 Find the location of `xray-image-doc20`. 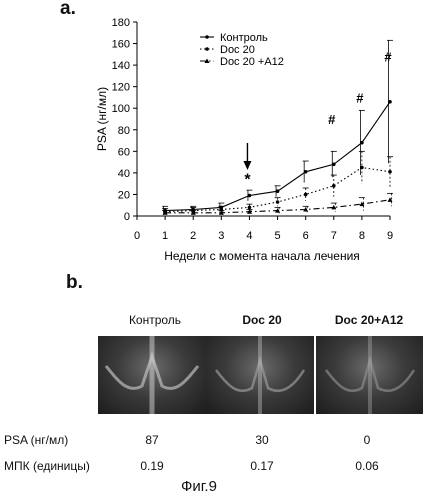

xray-image-doc20 is located at coordinates (260, 375).